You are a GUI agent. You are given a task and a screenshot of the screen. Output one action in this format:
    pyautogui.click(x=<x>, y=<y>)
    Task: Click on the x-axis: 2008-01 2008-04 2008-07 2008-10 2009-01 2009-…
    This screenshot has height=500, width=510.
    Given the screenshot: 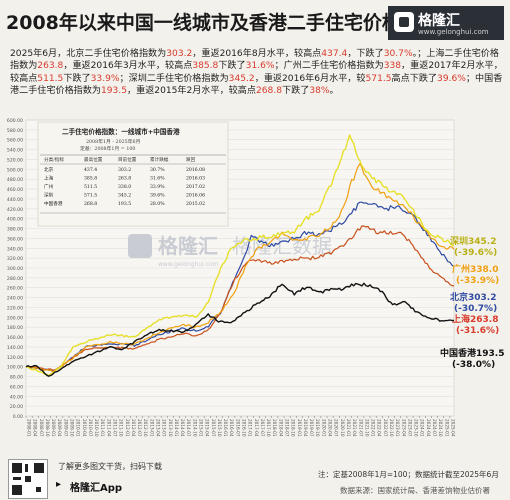 What is the action you would take?
    pyautogui.click(x=240, y=426)
    